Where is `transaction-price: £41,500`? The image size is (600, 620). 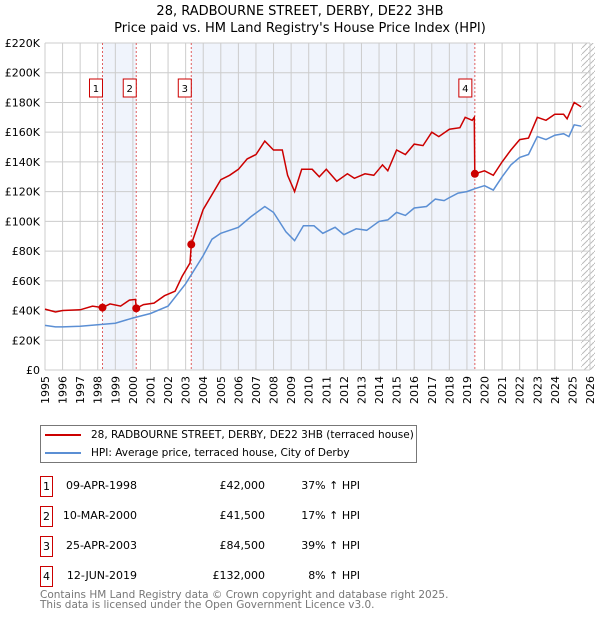 transaction-price: £41,500 is located at coordinates (242, 515).